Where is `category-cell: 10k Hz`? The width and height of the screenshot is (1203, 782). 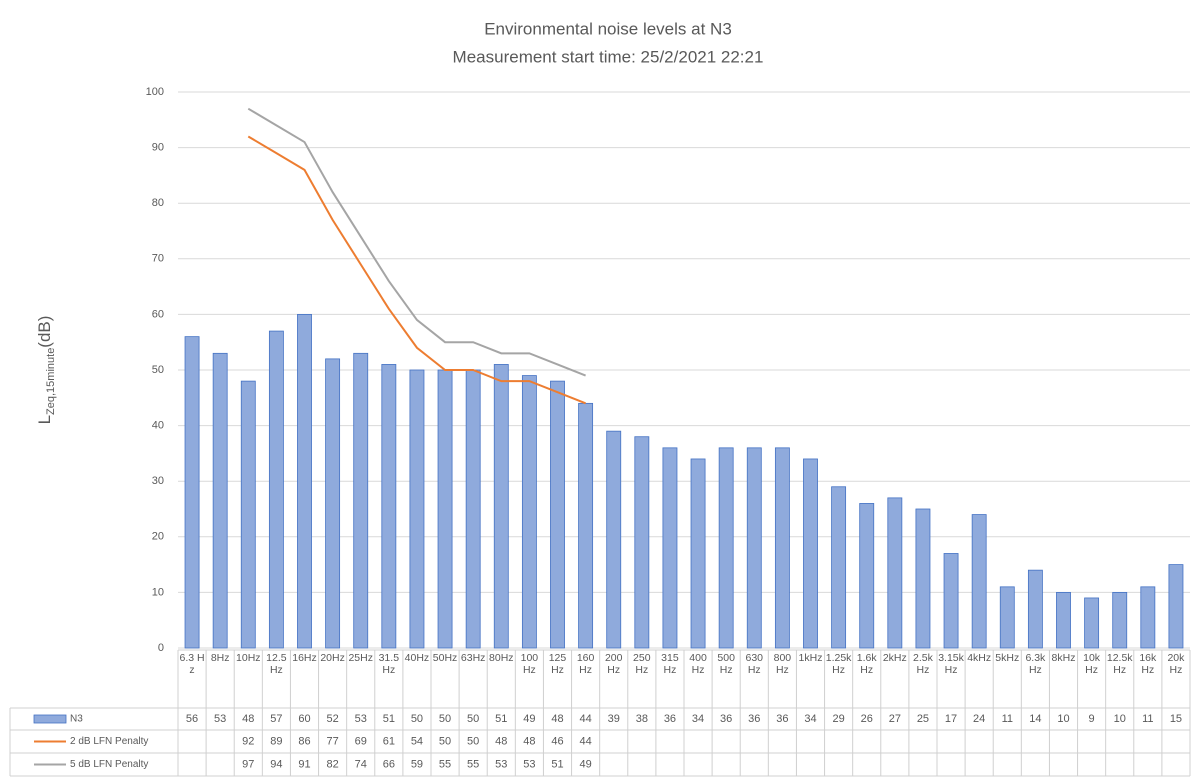
category-cell: 10k Hz is located at coordinates (1091, 664).